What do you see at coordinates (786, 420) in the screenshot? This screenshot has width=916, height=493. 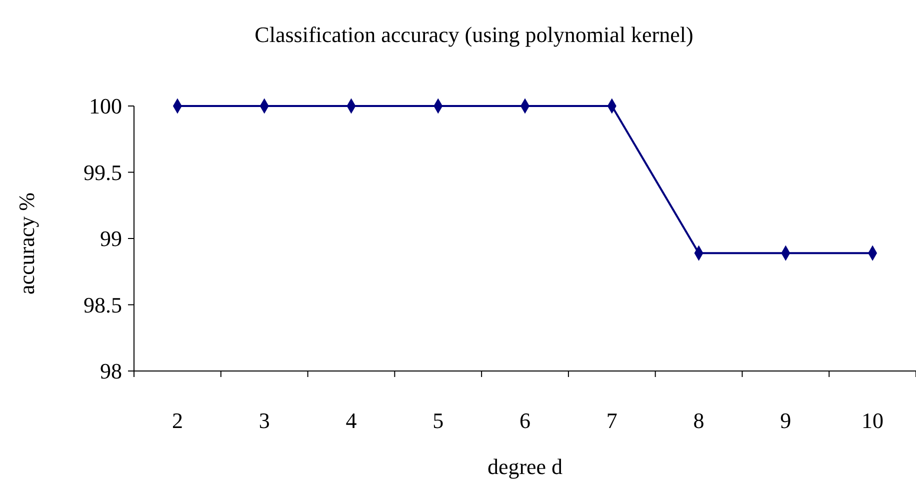 I see `x-tick-label: 9` at bounding box center [786, 420].